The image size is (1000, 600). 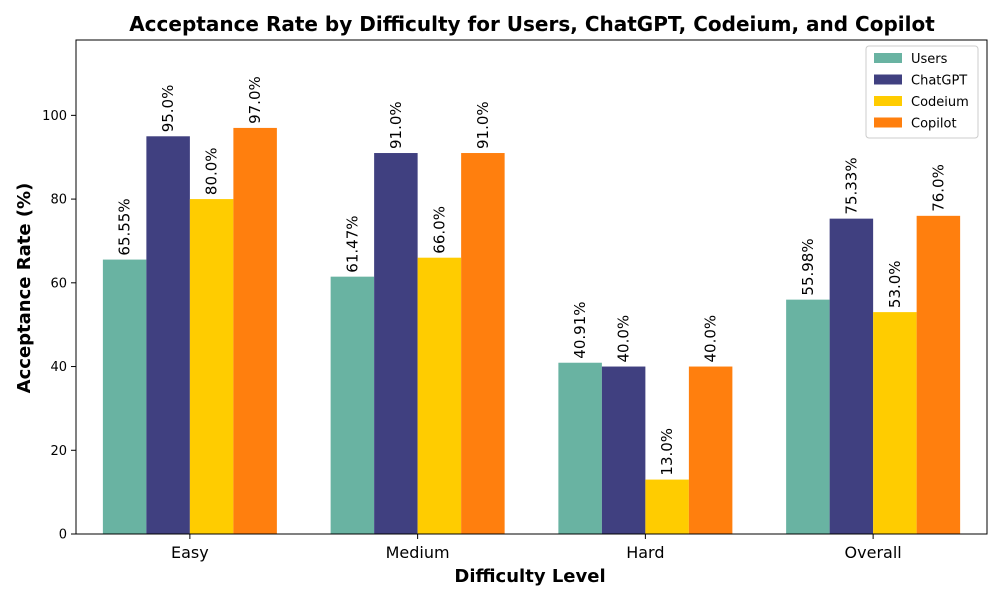 What do you see at coordinates (929, 59) in the screenshot?
I see `legend-label-users: Users` at bounding box center [929, 59].